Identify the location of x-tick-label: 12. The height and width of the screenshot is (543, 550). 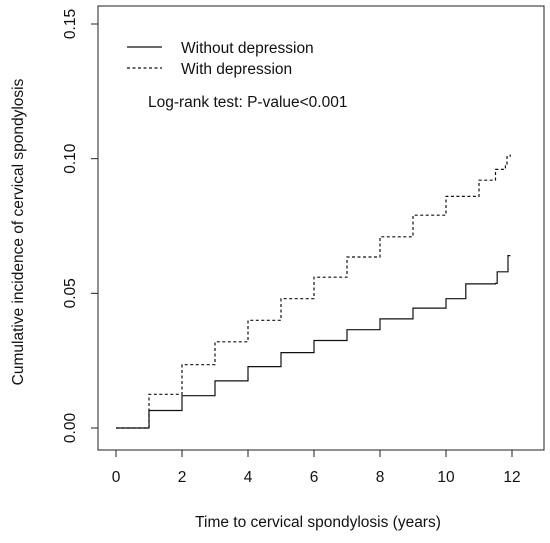
(511, 477).